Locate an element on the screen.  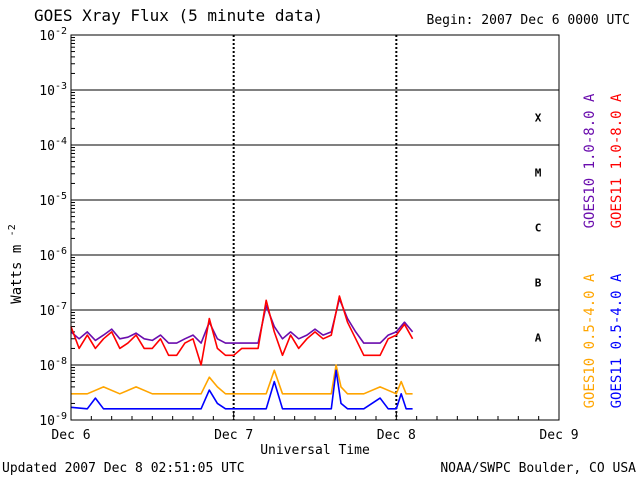
flare-class-labels: A B C M X is located at coordinates (538, 228).